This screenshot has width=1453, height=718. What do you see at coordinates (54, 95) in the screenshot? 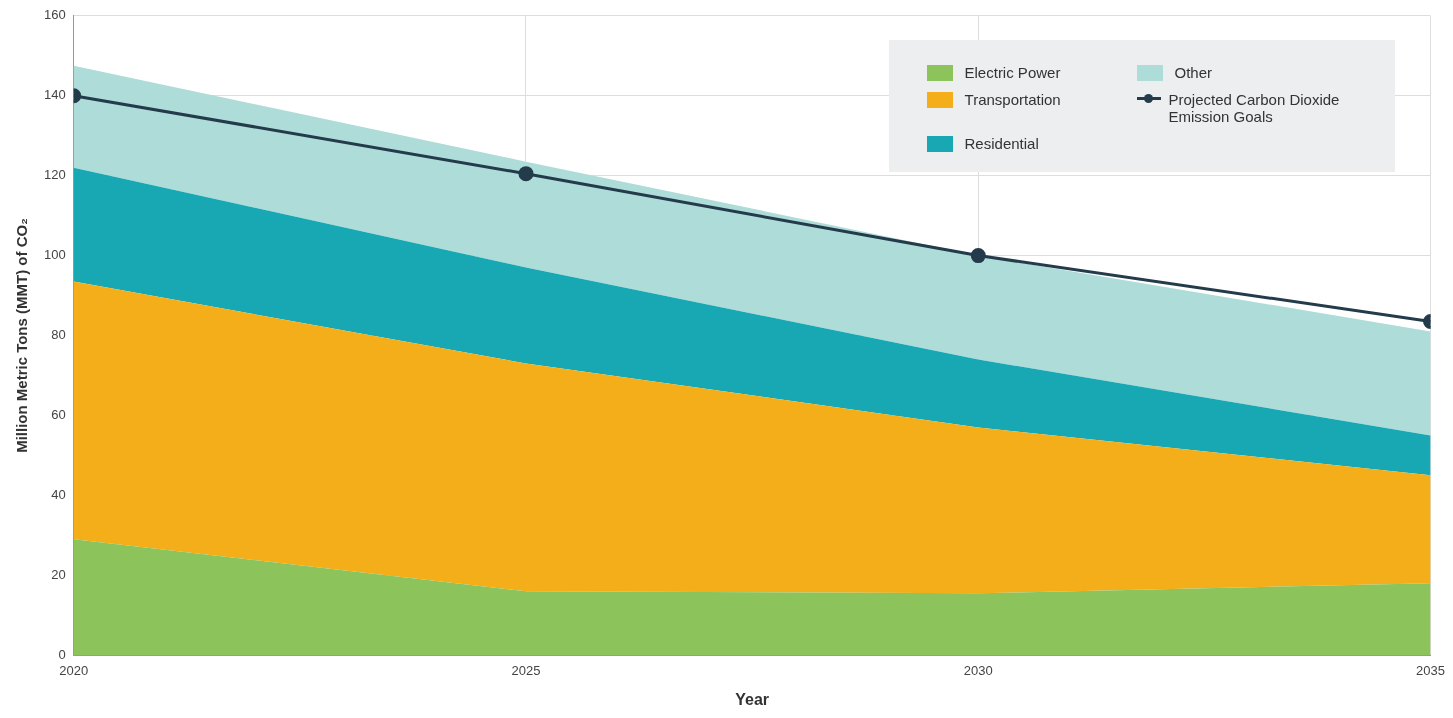
I see `y-tick-label: 140` at bounding box center [54, 95].